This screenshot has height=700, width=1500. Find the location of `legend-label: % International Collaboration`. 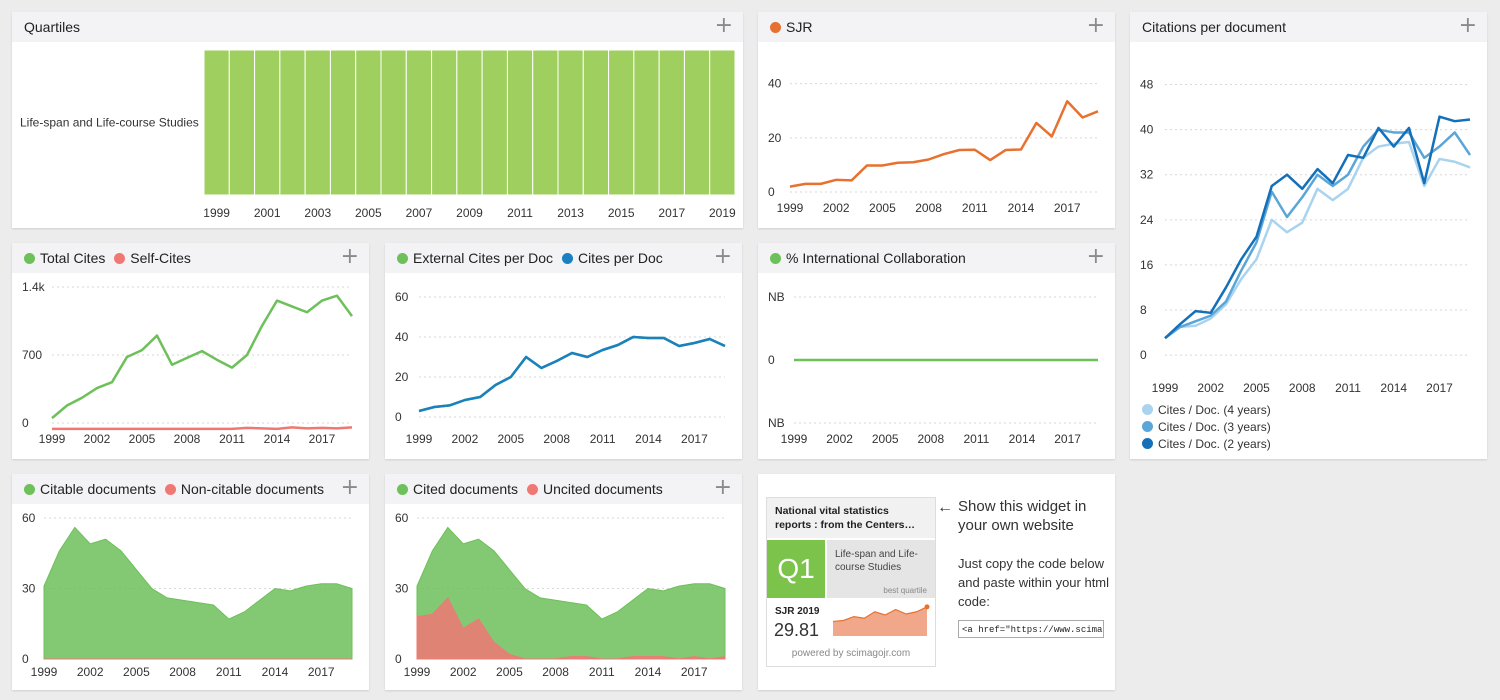

legend-label: % International Collaboration is located at coordinates (876, 258).